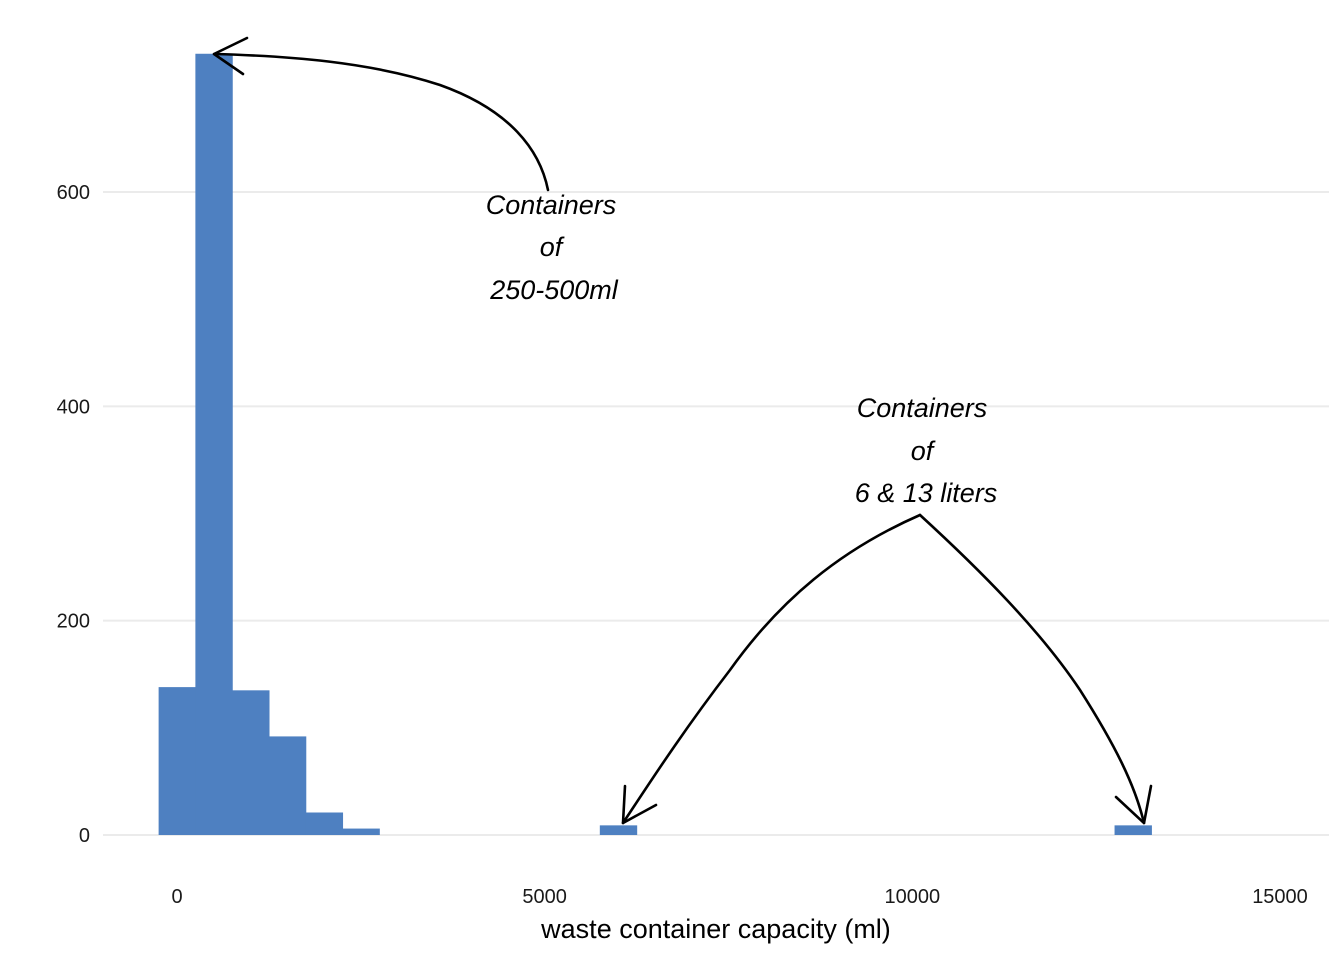 This screenshot has width=1344, height=960. I want to click on annotation-large-arrowhead-left, so click(639, 804).